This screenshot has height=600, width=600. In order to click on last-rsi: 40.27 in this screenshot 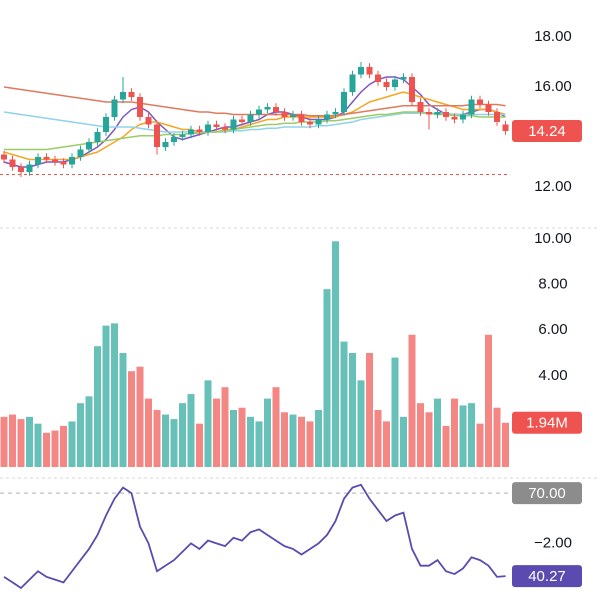, I will do `click(547, 576)`.